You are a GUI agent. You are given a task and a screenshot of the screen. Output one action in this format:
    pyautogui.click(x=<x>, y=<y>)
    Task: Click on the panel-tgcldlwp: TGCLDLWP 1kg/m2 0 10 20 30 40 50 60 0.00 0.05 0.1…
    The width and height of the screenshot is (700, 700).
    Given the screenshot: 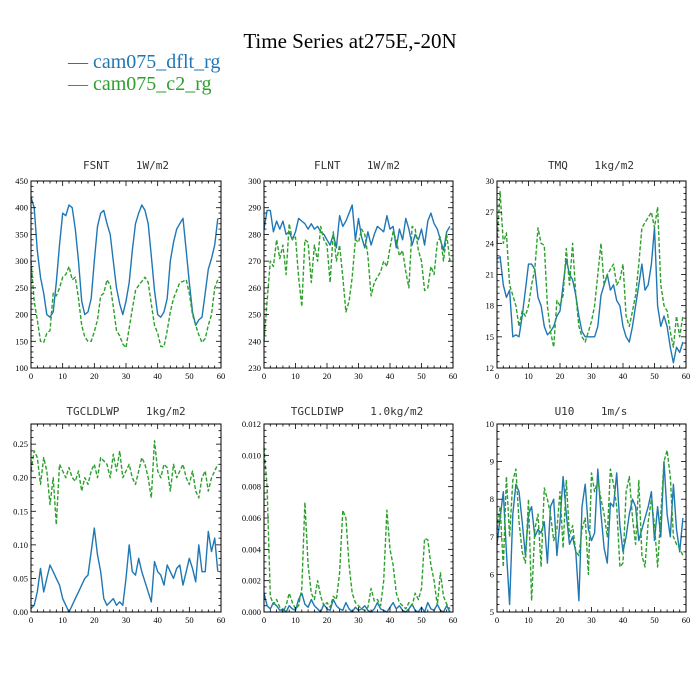 What is the action you would take?
    pyautogui.click(x=119, y=515)
    